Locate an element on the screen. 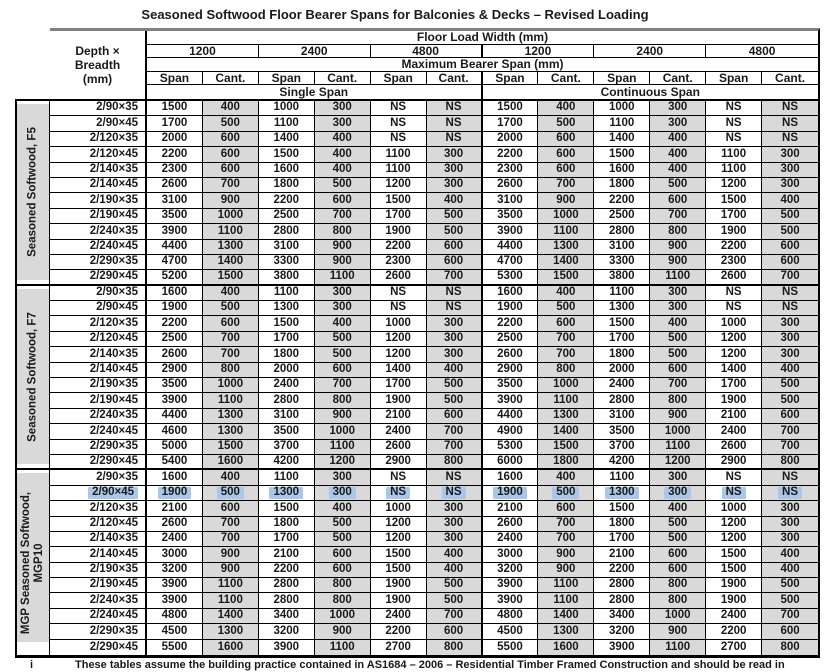  cell-text: 1700 is located at coordinates (733, 215).